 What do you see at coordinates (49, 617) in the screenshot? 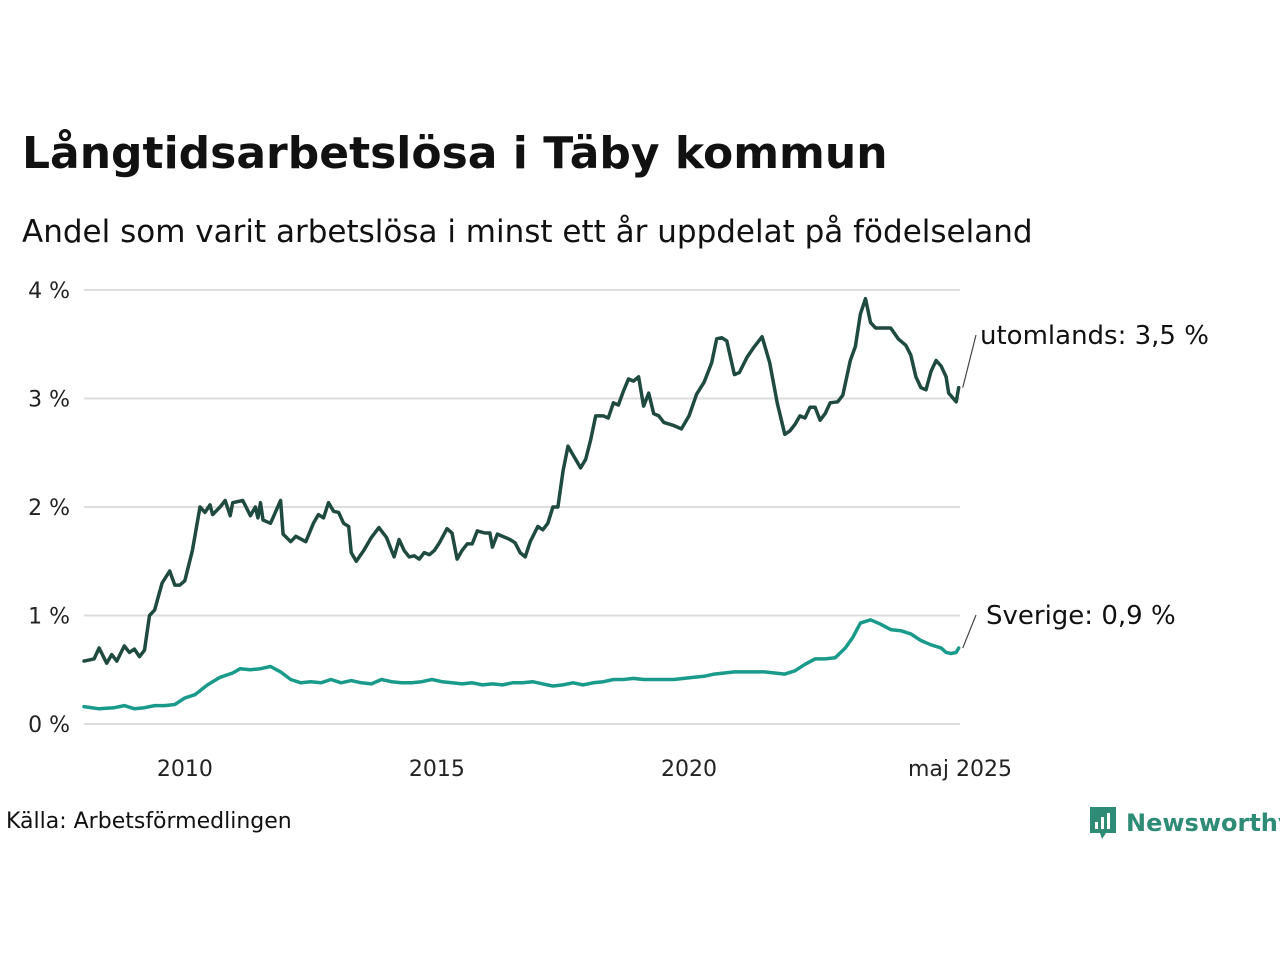
I see `y-tick-label: 1 %` at bounding box center [49, 617].